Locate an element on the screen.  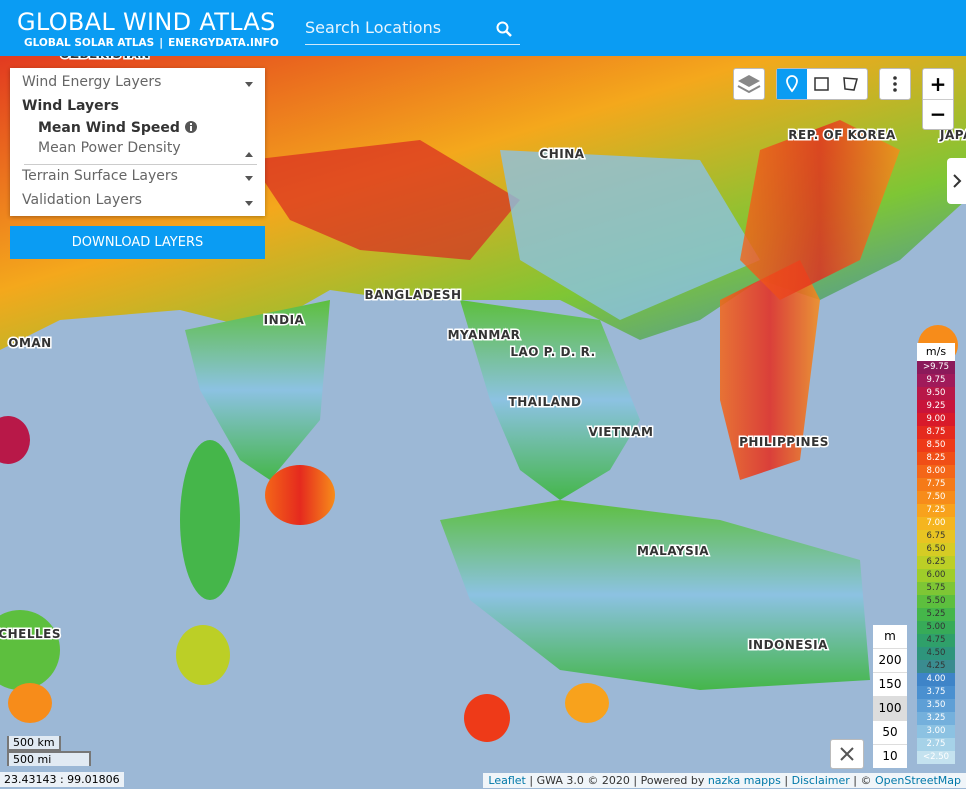
download-button: DOWNLOAD LAYERS is located at coordinates (137, 242).